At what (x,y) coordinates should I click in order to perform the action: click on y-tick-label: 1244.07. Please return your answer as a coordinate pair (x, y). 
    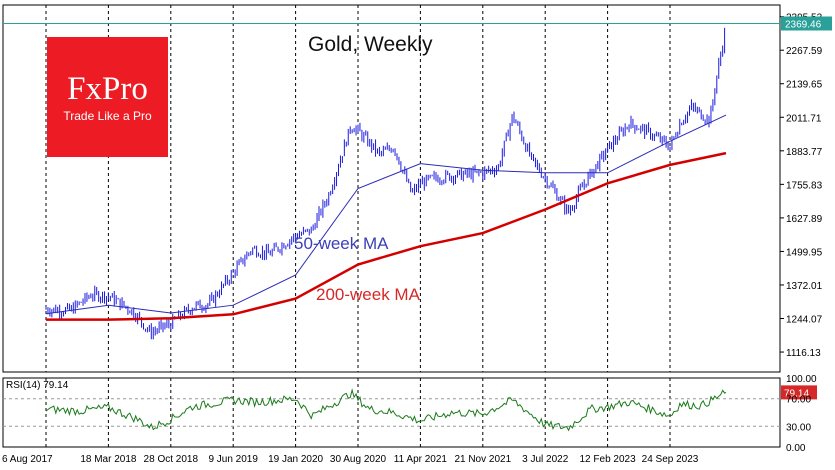
    Looking at the image, I should click on (804, 320).